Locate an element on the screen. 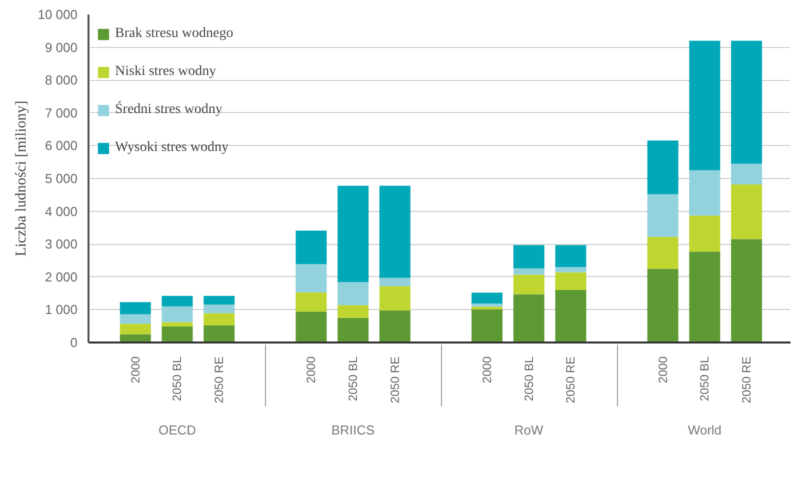  legend-label: Wysoki stres wodny is located at coordinates (171, 148).